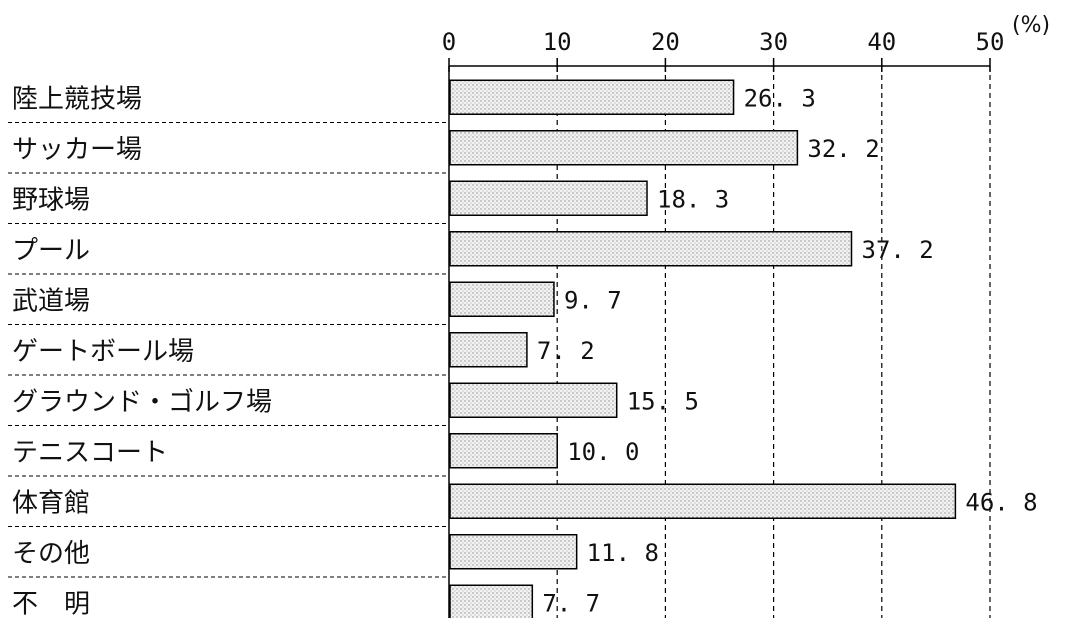 This screenshot has height=618, width=1070. What do you see at coordinates (77, 150) in the screenshot?
I see `category-label: サッカー場` at bounding box center [77, 150].